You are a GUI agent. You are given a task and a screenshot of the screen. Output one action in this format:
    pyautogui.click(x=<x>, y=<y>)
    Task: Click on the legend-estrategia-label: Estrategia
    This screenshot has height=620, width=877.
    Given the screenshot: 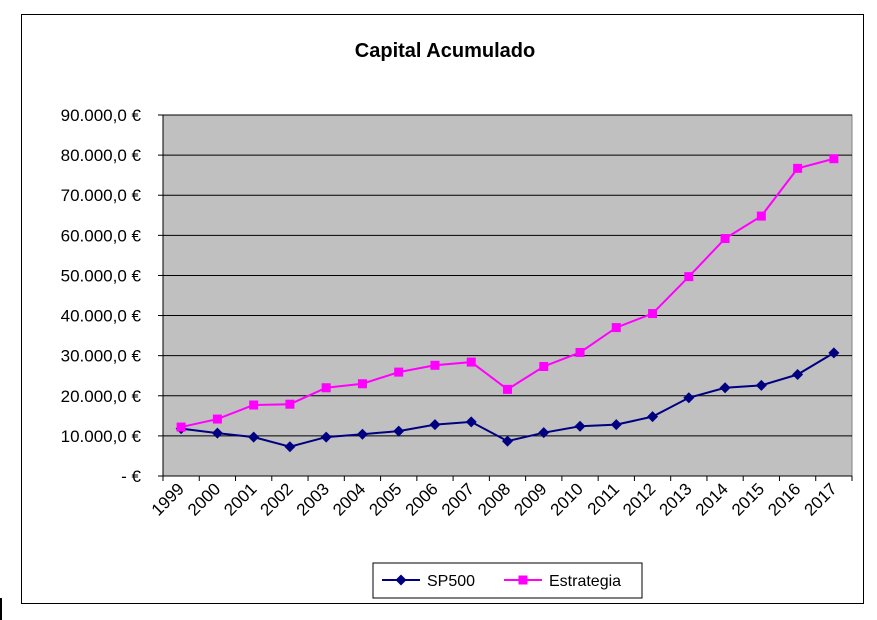 What is the action you would take?
    pyautogui.click(x=585, y=581)
    